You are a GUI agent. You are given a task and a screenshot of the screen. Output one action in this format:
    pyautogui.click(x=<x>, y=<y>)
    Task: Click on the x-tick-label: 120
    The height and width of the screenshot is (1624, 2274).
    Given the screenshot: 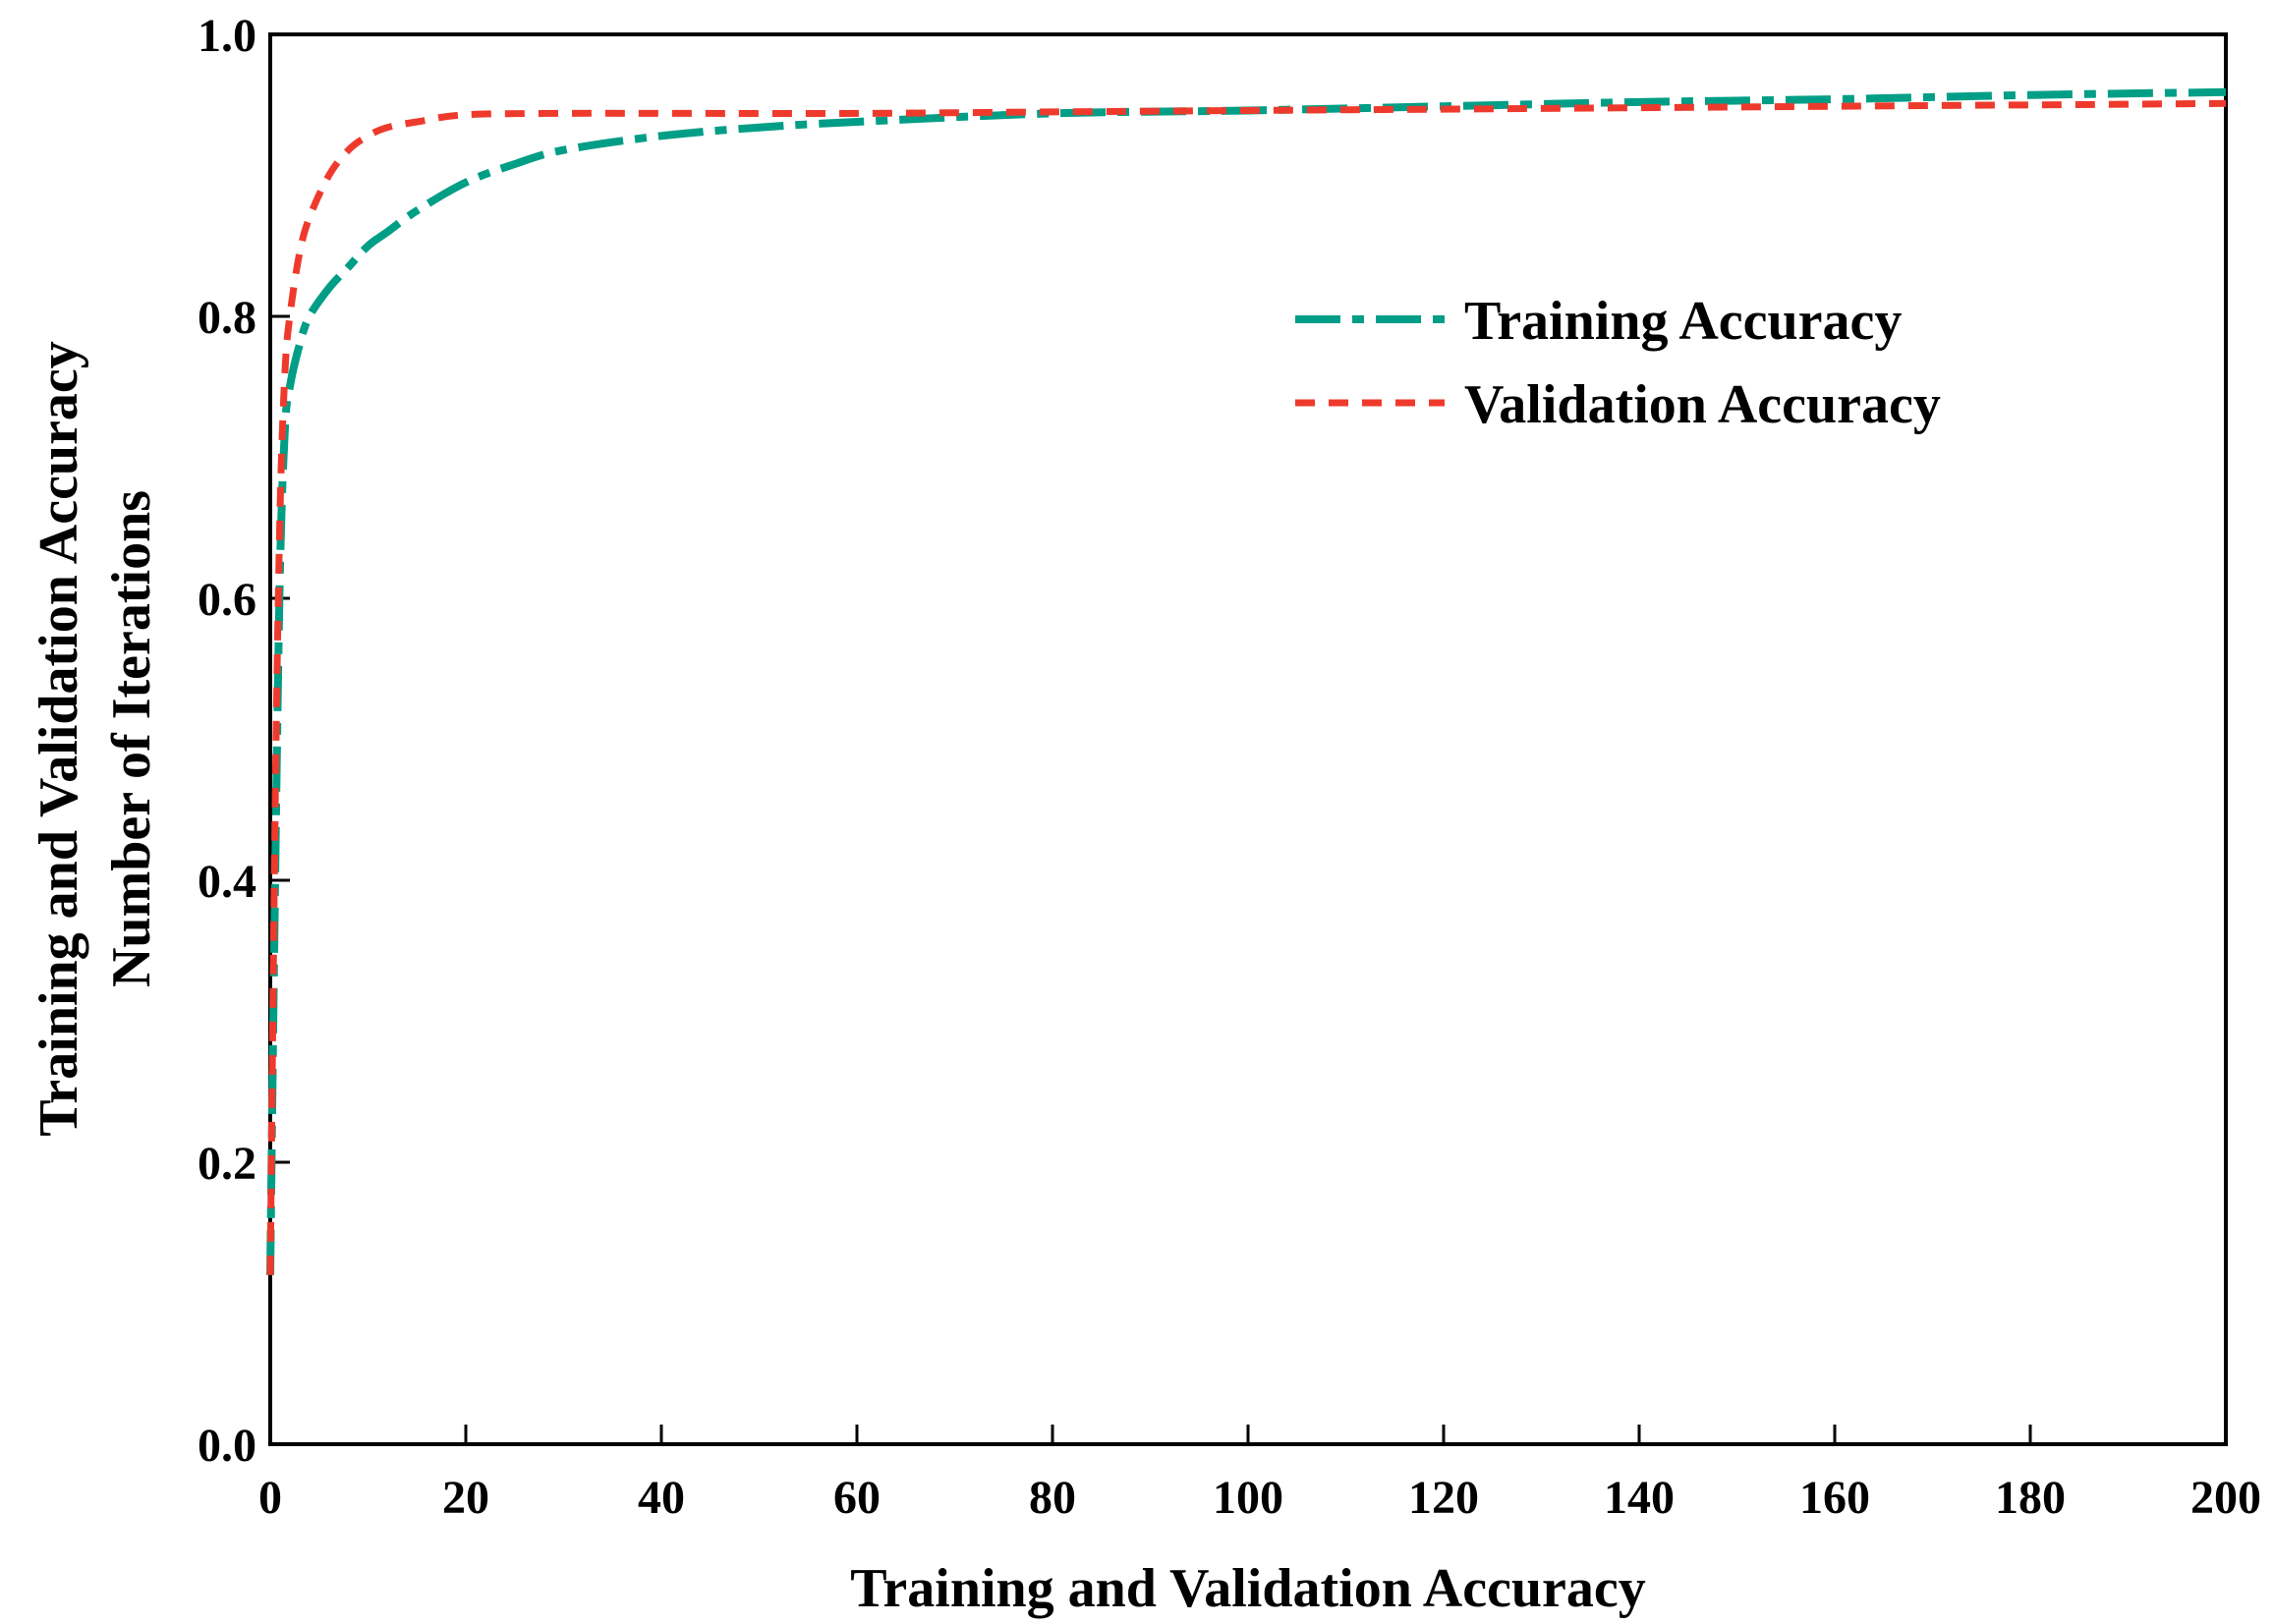 What is the action you would take?
    pyautogui.click(x=1443, y=1498)
    